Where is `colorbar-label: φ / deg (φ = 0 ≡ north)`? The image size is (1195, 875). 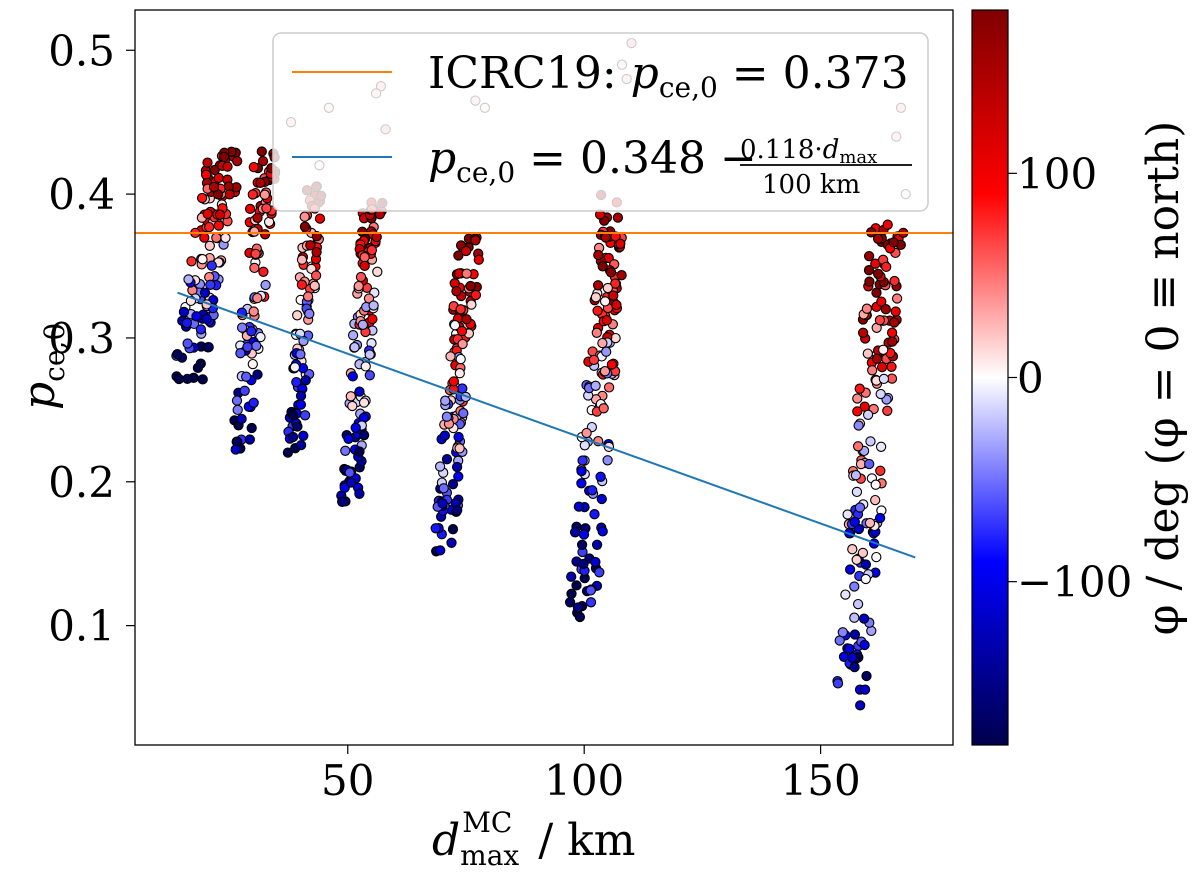 colorbar-label: φ / deg (φ = 0 ≡ north) is located at coordinates (1163, 378).